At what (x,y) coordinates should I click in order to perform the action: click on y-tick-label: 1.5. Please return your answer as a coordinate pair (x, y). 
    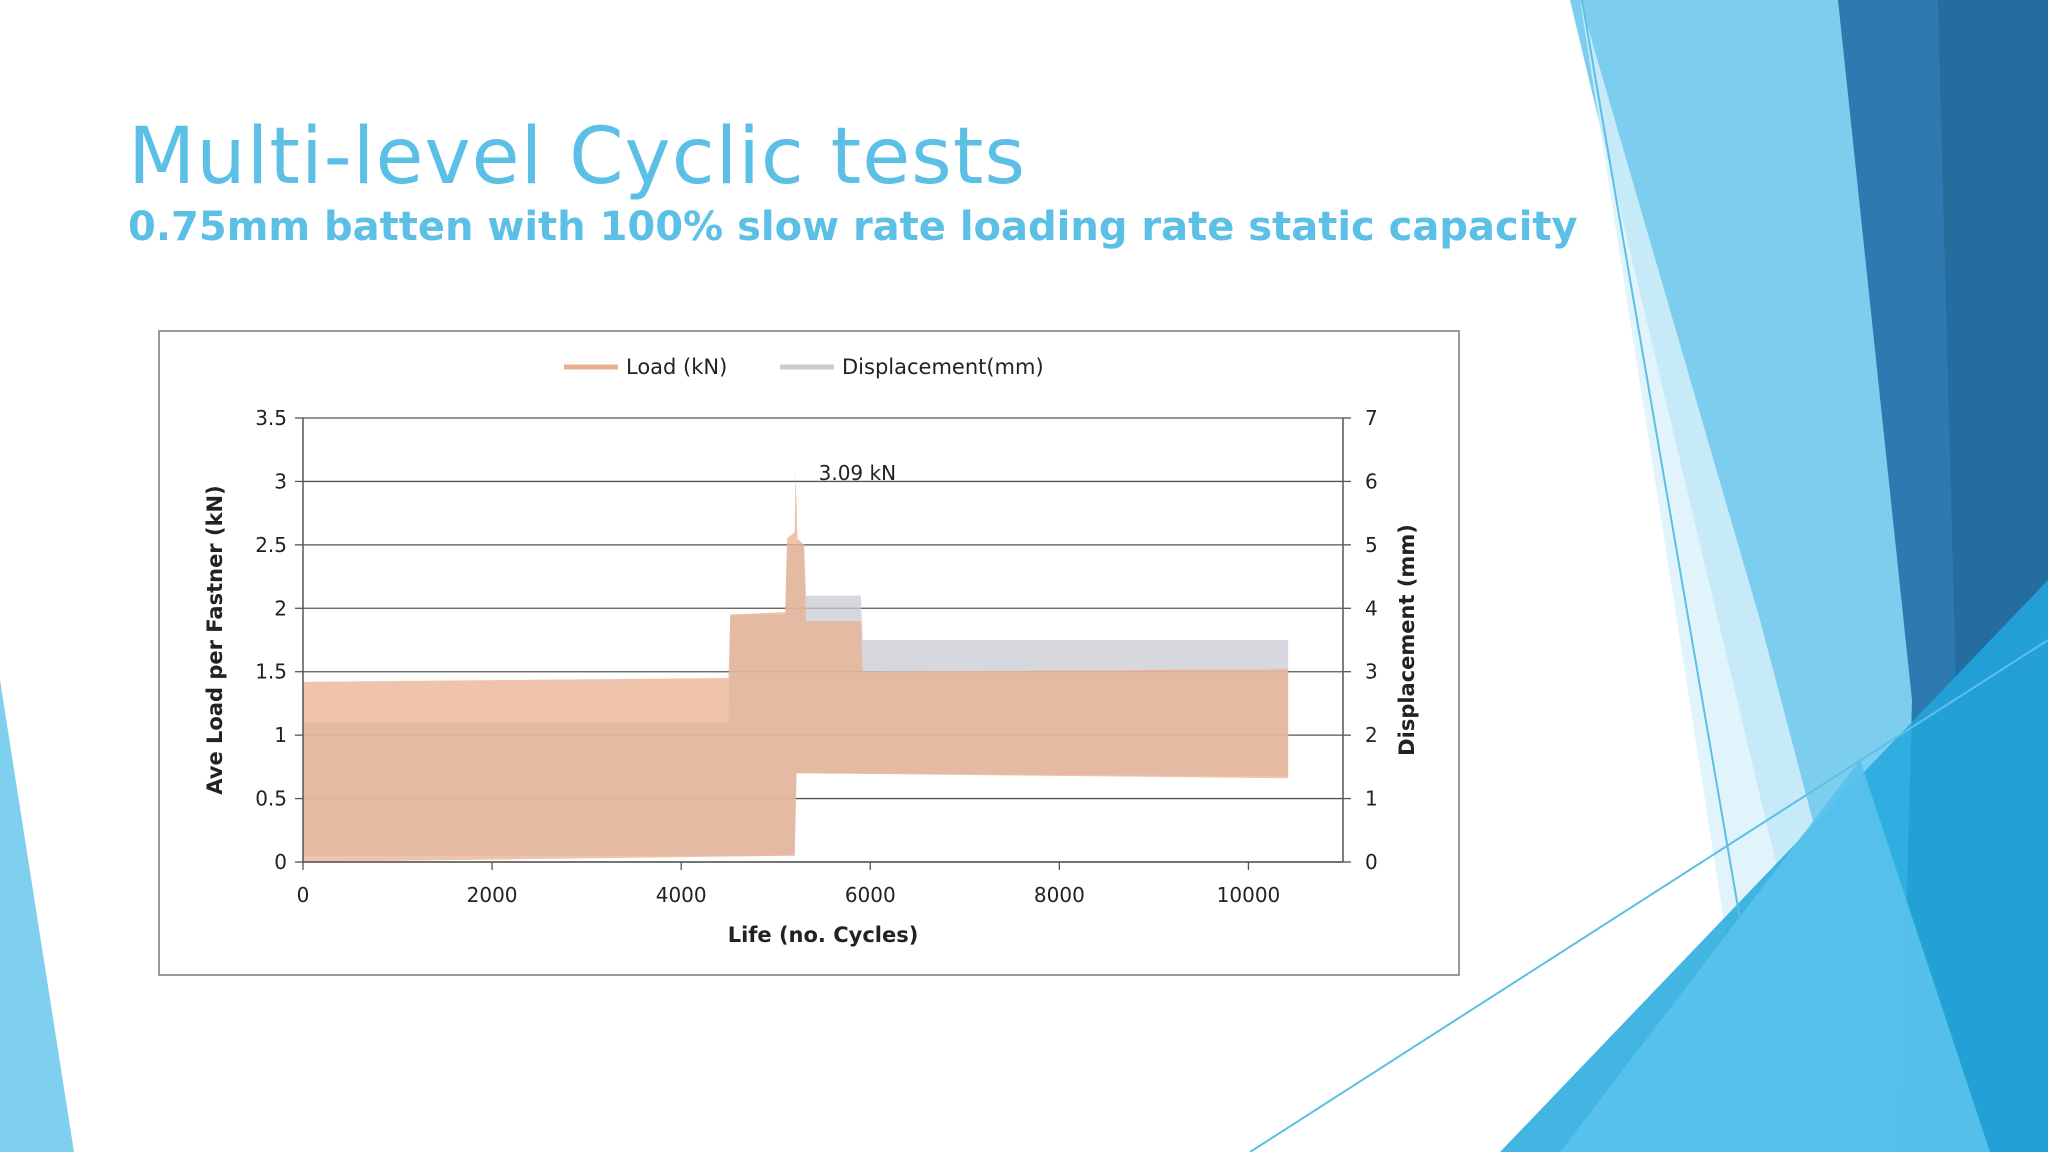
    Looking at the image, I should click on (271, 672).